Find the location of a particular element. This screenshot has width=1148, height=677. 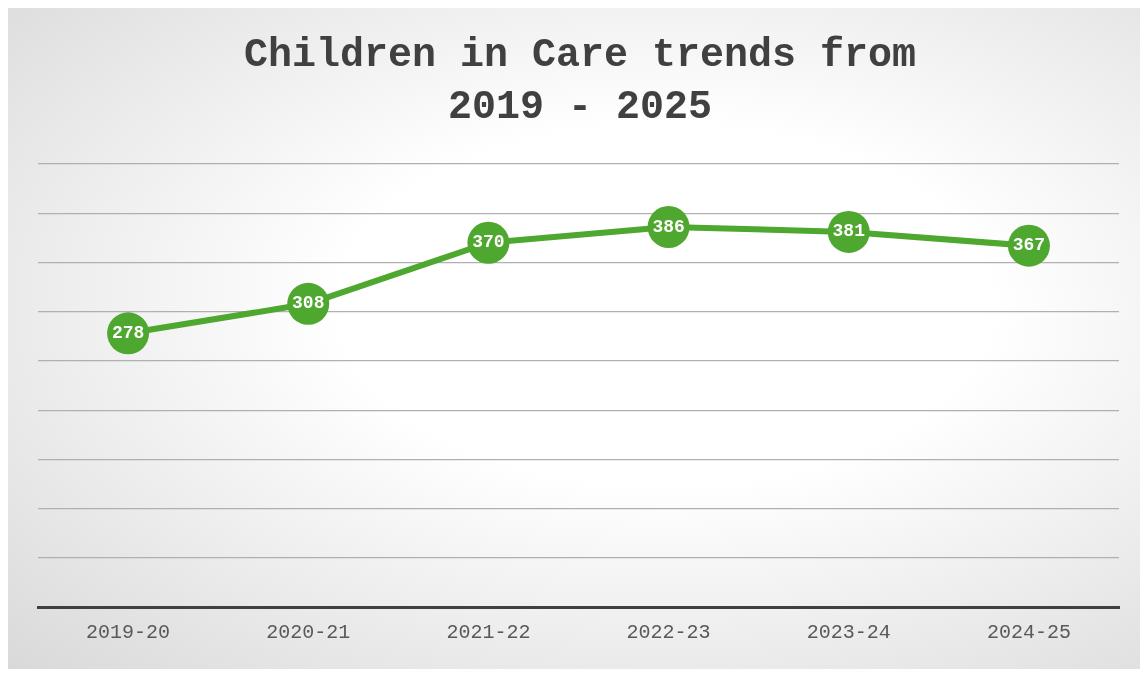

data-label: 278 is located at coordinates (128, 332).